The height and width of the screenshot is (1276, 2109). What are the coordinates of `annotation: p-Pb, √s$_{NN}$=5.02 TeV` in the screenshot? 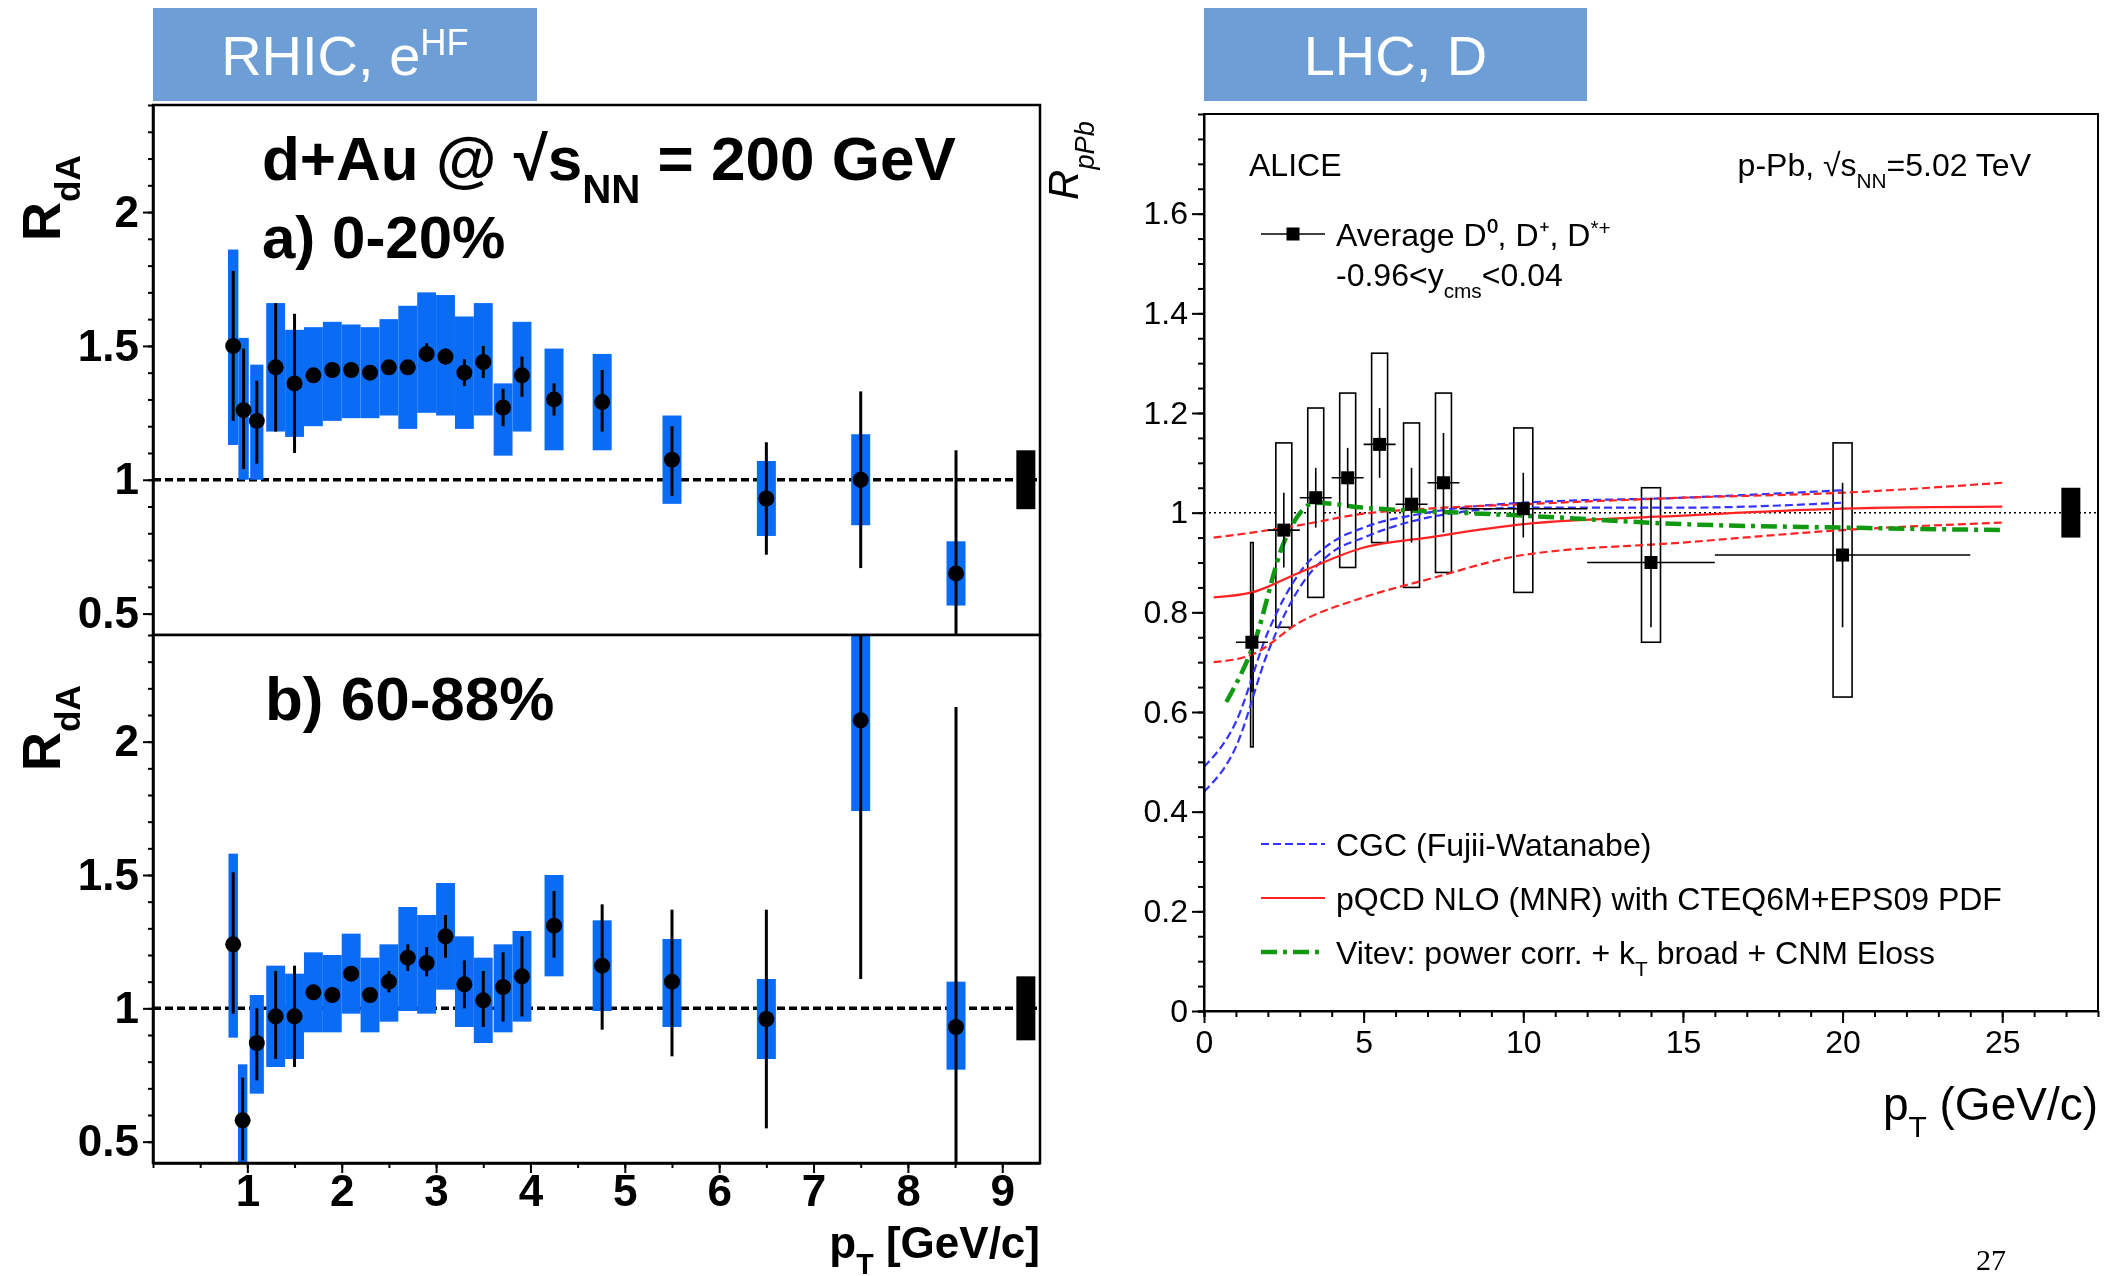 It's located at (1884, 169).